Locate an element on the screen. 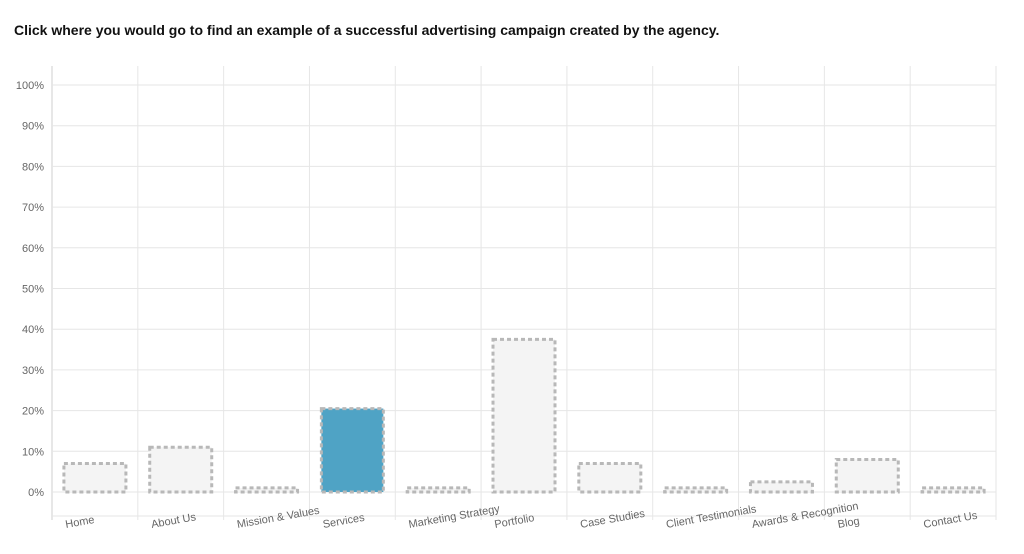 Image resolution: width=1024 pixels, height=554 pixels. y-tick-label: 60% is located at coordinates (33, 249).